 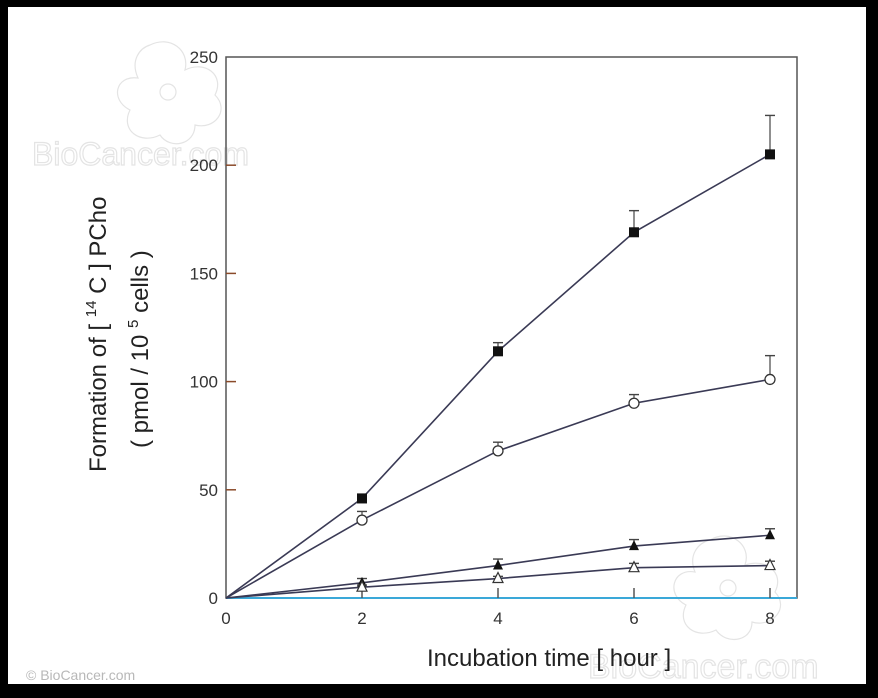 What do you see at coordinates (497, 618) in the screenshot?
I see `x-tick-label: 4` at bounding box center [497, 618].